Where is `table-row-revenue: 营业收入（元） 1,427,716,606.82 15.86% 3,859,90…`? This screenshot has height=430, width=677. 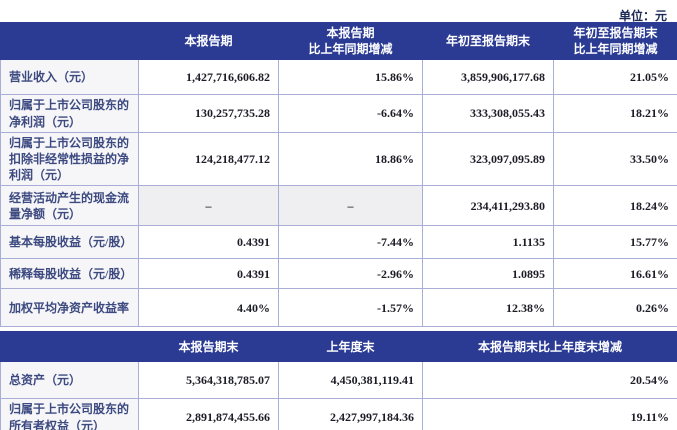
table-row-revenue: 营业收入（元） 1,427,716,606.82 15.86% 3,859,90… is located at coordinates (338, 77).